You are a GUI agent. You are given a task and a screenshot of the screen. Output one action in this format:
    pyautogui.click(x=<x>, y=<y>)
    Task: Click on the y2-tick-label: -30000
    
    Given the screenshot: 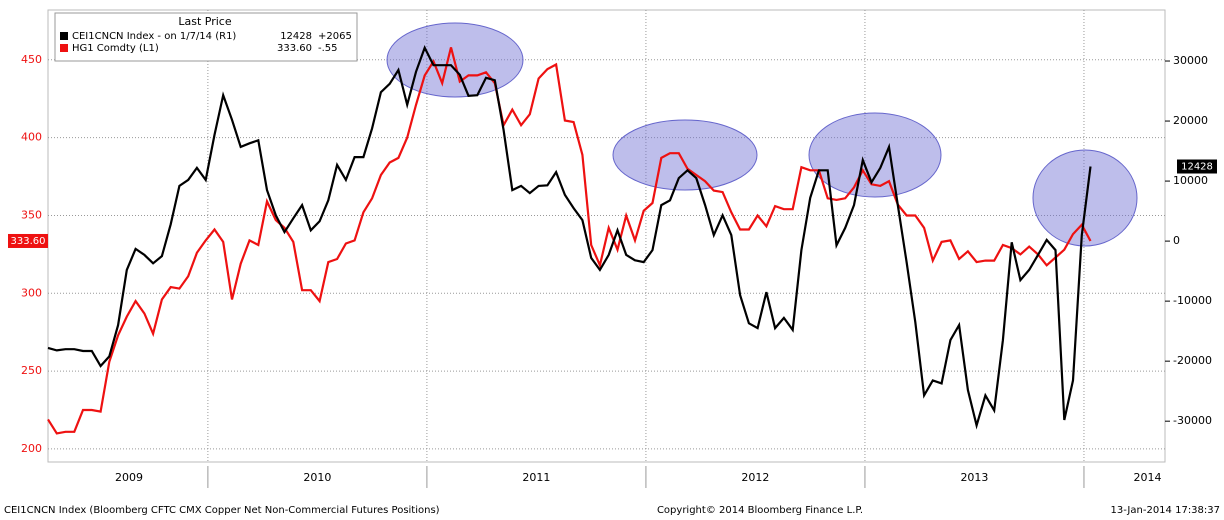 What is the action you would take?
    pyautogui.click(x=1192, y=420)
    